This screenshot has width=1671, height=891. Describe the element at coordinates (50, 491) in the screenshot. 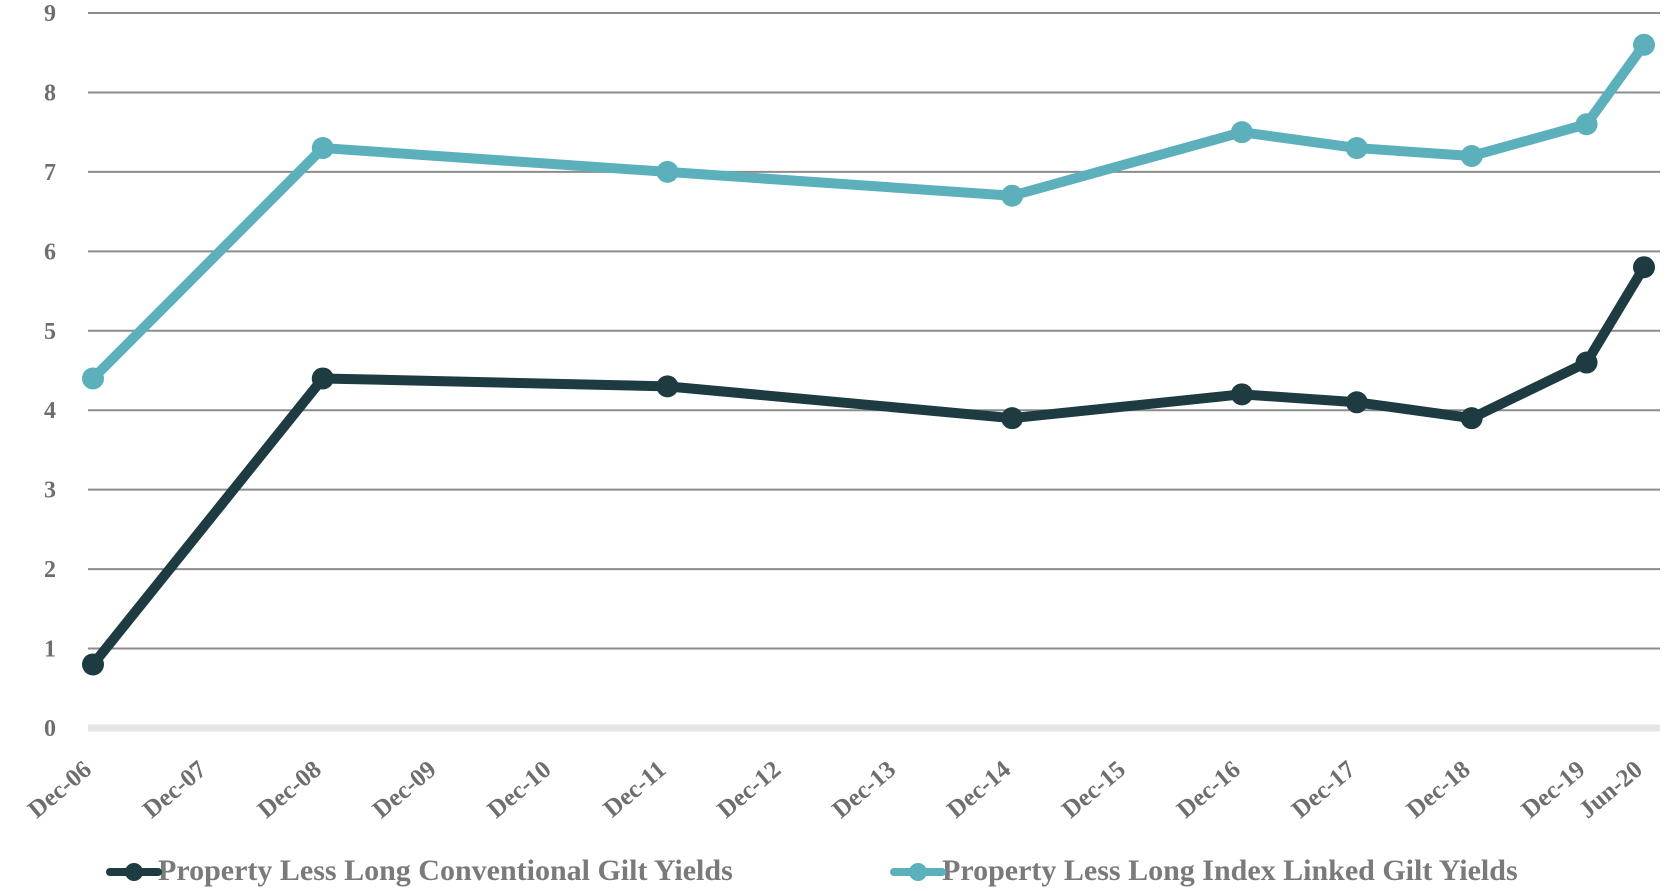

I see `y-tick-label: 3` at that location.